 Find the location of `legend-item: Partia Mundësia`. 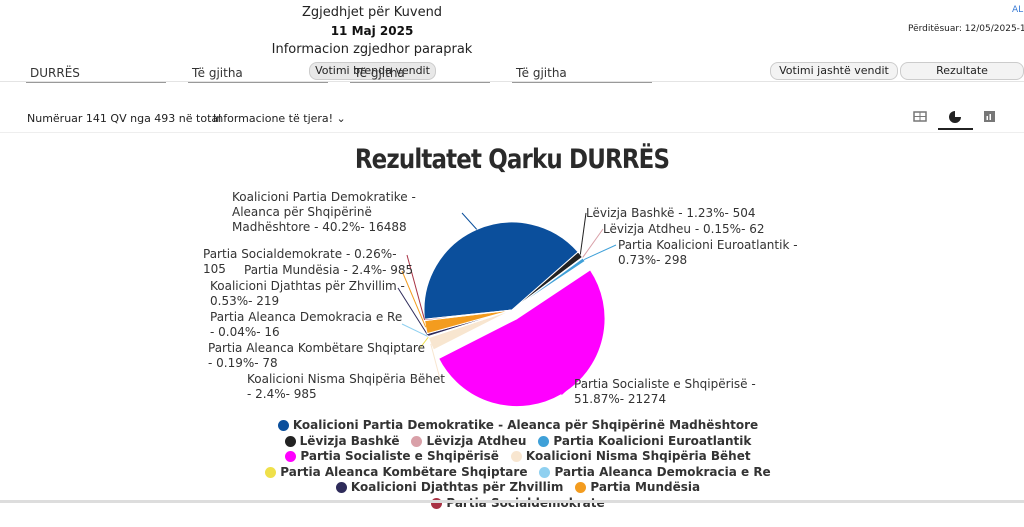

legend-item: Partia Mundësia is located at coordinates (637, 488).